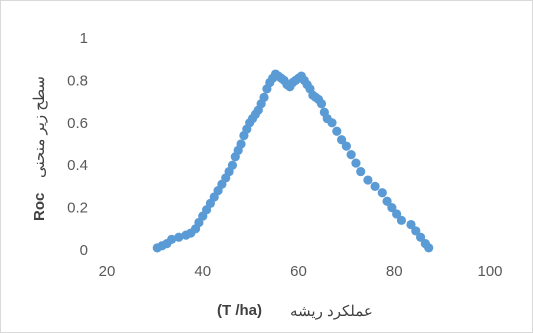 Image resolution: width=533 pixels, height=333 pixels. I want to click on y-tick-label: 0.4, so click(77, 165).